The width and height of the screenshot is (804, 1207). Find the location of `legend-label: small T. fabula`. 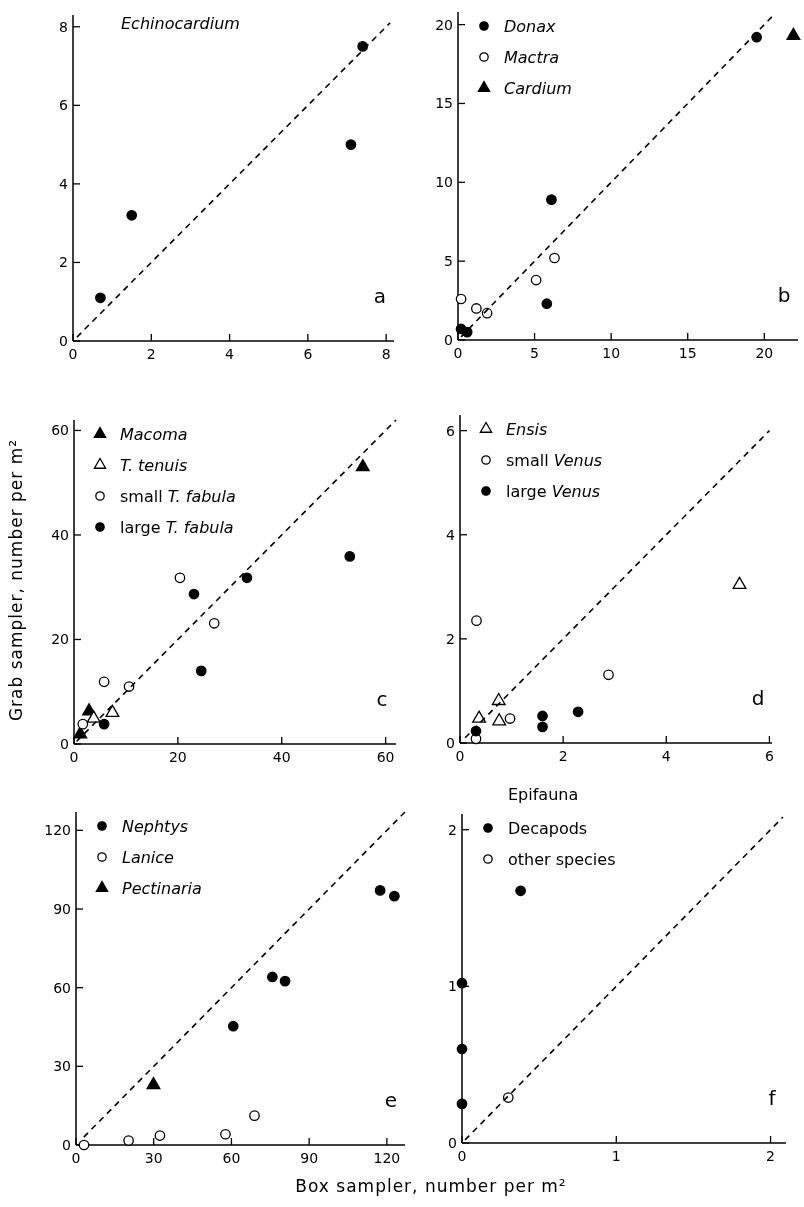

legend-label: small T. fabula is located at coordinates (178, 496).